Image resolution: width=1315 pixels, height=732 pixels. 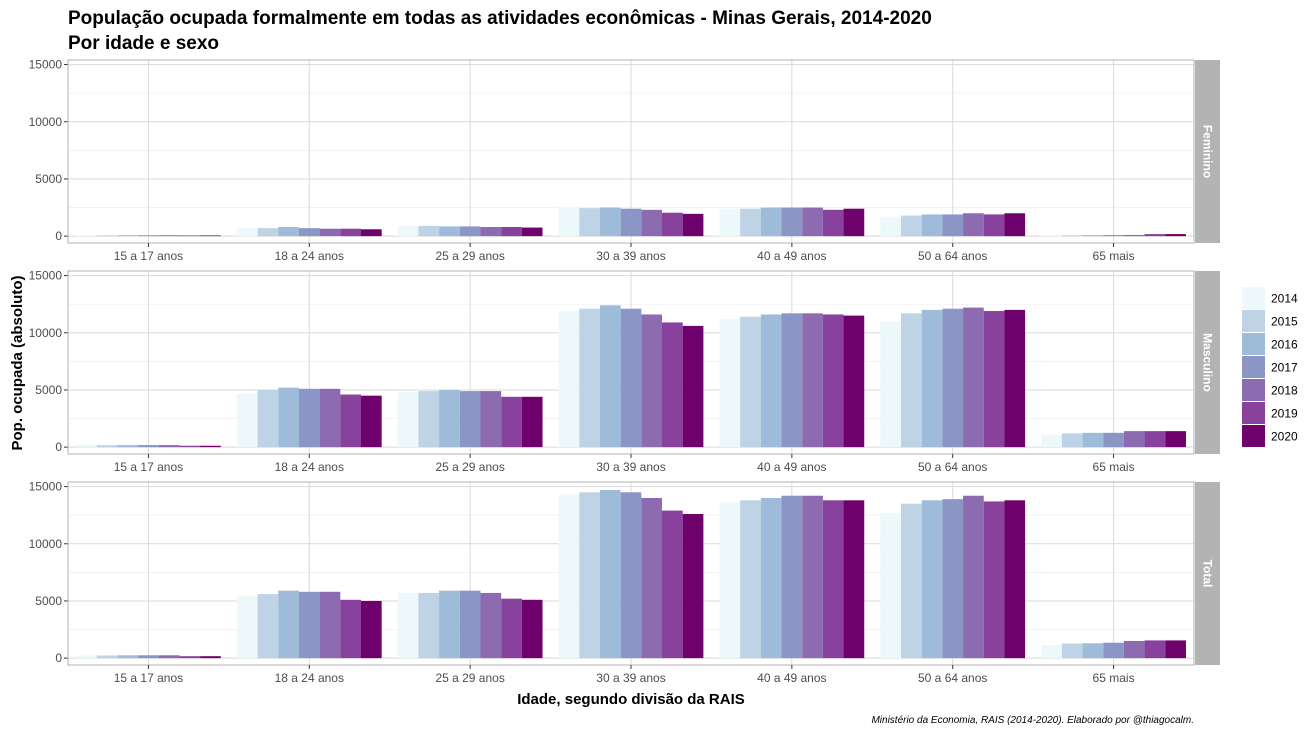 I want to click on y-axis-title: Pop. ocupada (absoluto), so click(x=17, y=362).